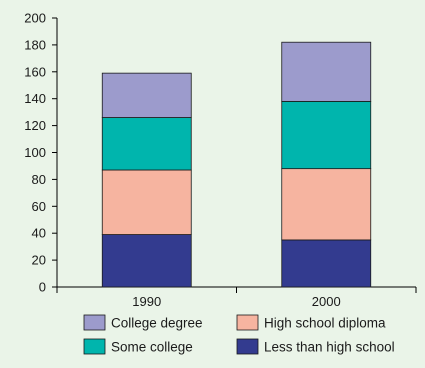  Describe the element at coordinates (35, 152) in the screenshot. I see `y-tick-label-100: 100` at that location.